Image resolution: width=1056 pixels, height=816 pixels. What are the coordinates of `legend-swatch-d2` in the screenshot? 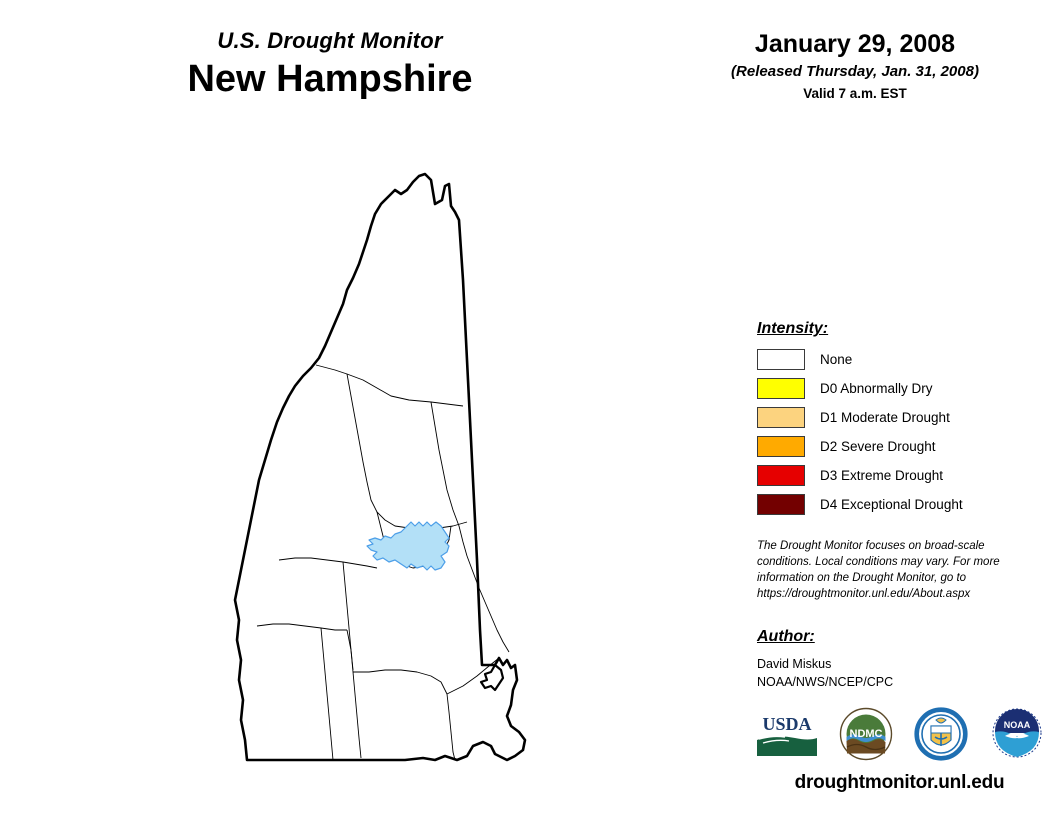 It's located at (781, 446).